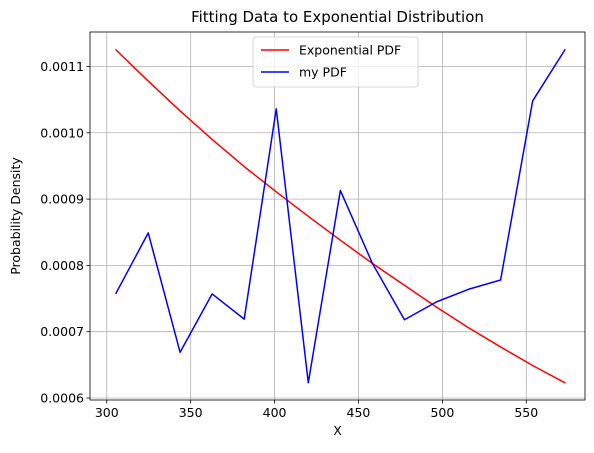  I want to click on y-axis-label: Probability Density, so click(15, 216).